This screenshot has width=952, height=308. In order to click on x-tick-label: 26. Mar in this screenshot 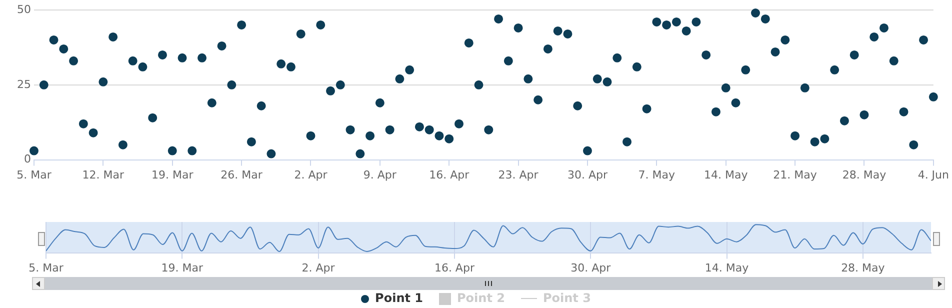, I will do `click(241, 175)`.